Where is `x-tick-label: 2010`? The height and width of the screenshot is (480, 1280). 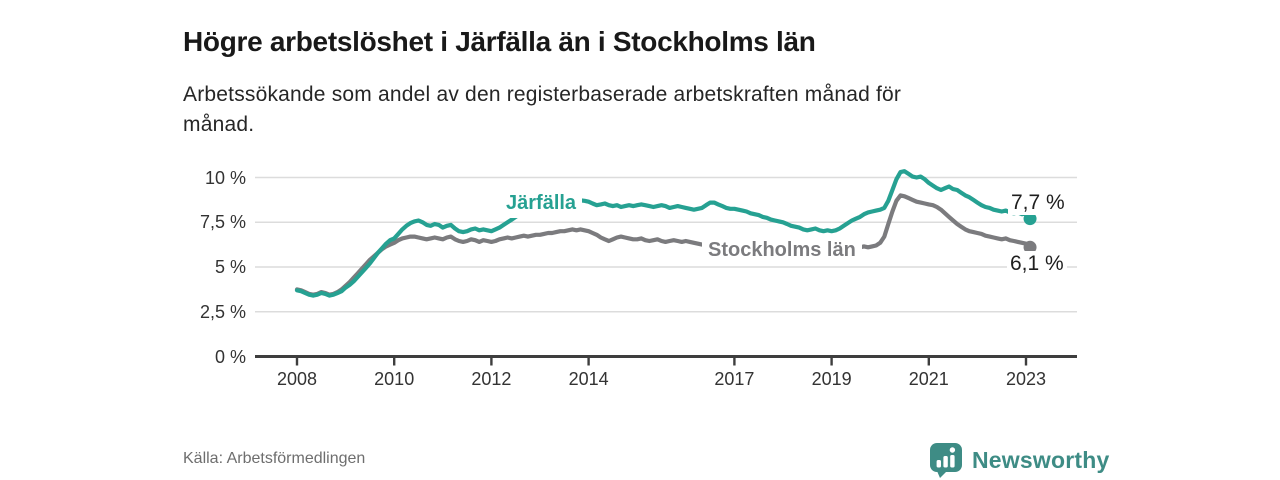 x-tick-label: 2010 is located at coordinates (394, 379).